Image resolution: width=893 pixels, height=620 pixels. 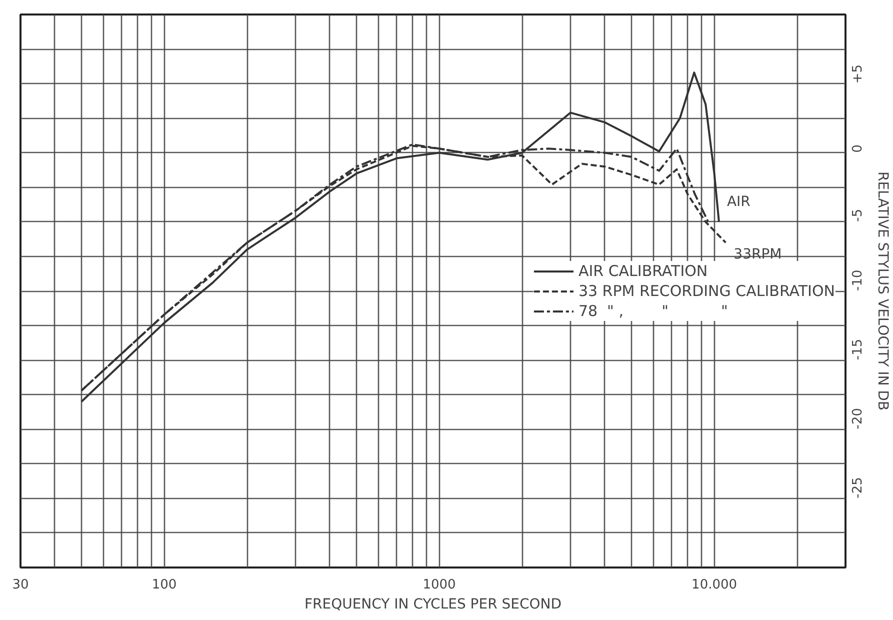 What do you see at coordinates (858, 215) in the screenshot?
I see `y-tick-label: -5` at bounding box center [858, 215].